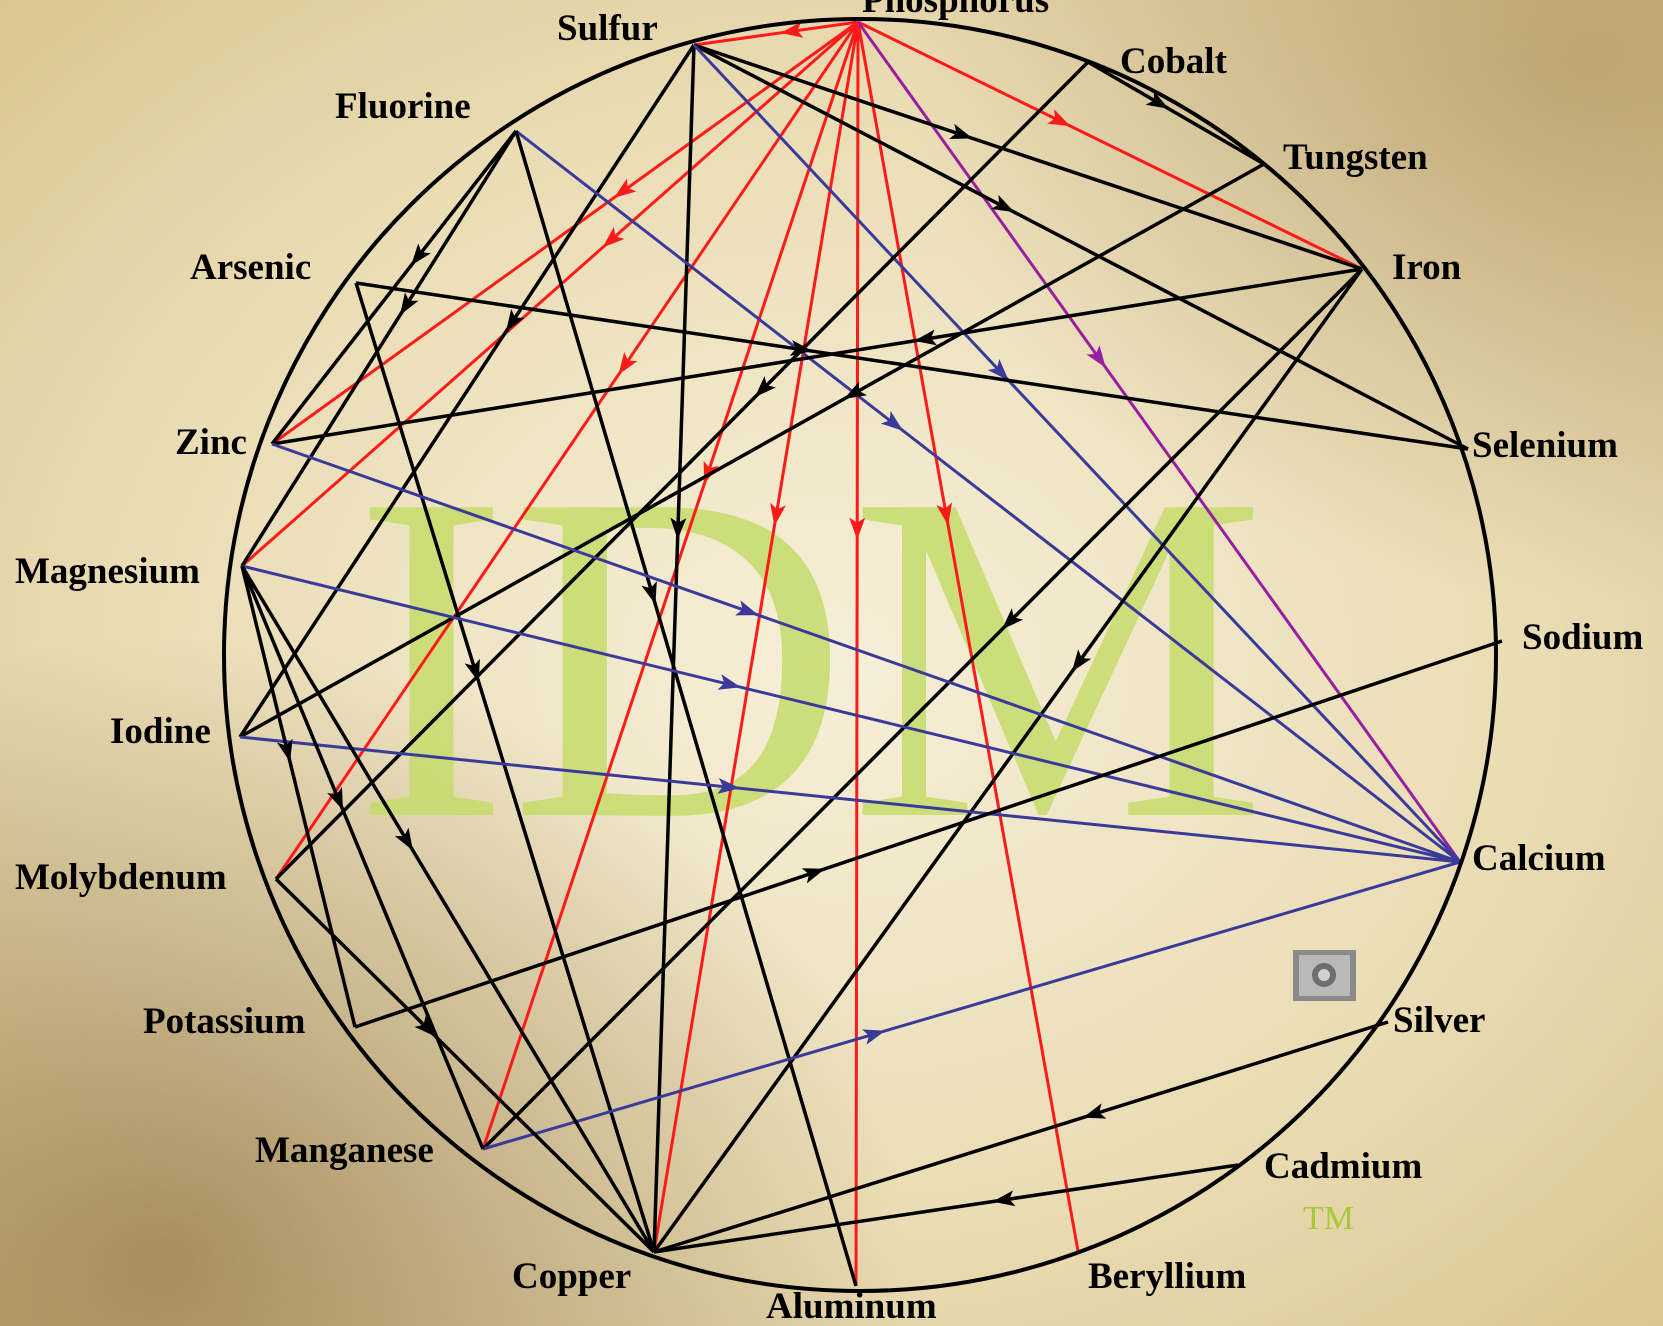  What do you see at coordinates (1427, 267) in the screenshot?
I see `element-label-iron: Iron` at bounding box center [1427, 267].